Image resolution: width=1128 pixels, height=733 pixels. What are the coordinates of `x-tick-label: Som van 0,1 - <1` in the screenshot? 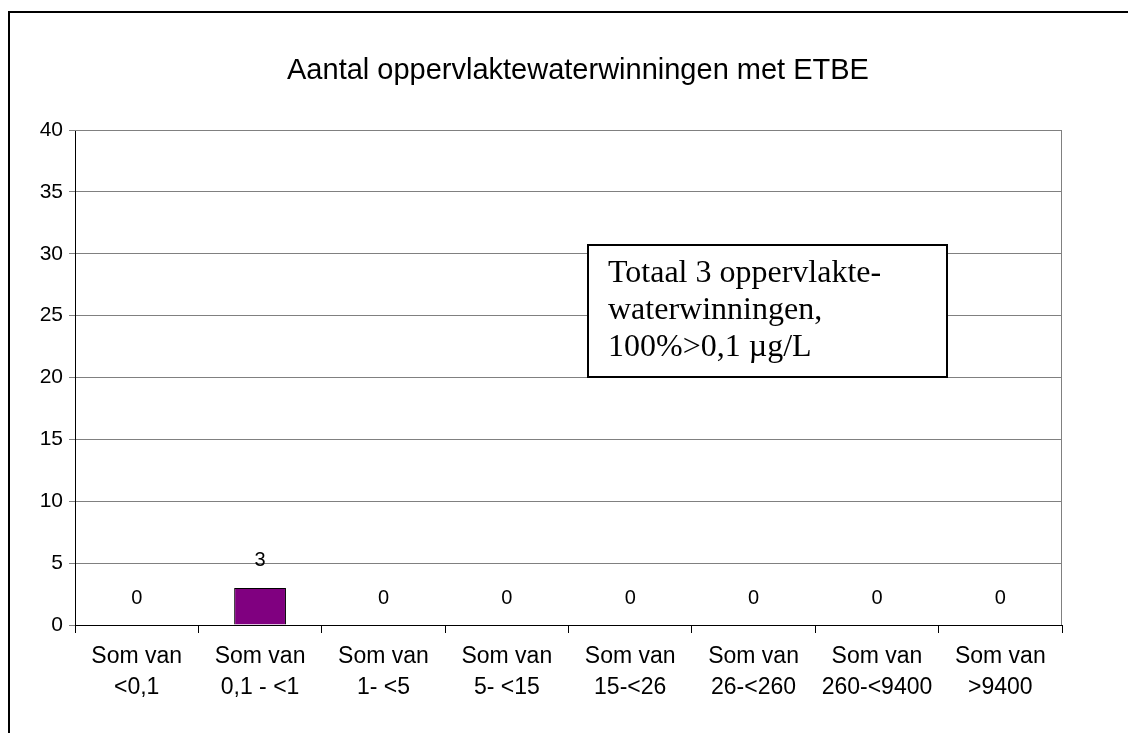 It's located at (260, 670).